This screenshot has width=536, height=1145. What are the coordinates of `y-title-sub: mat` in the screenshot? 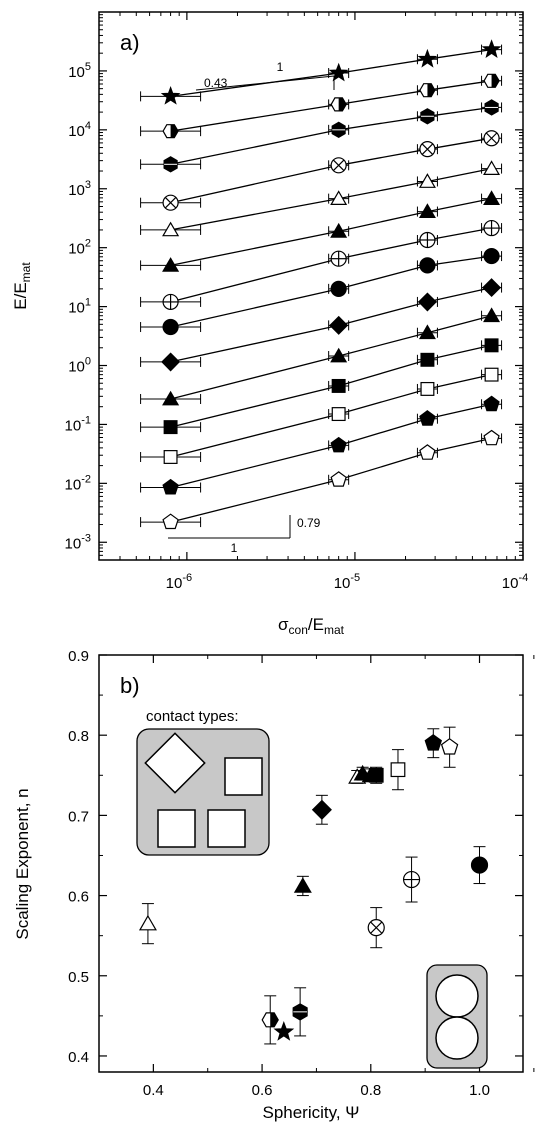 It's located at (26, 272).